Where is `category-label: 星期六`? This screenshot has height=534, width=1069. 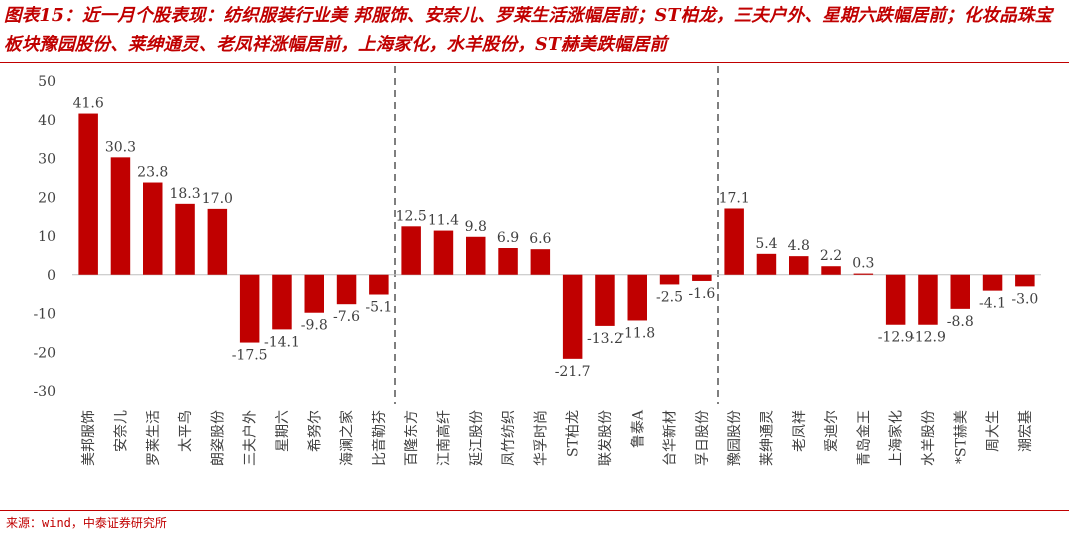 category-label: 星期六 is located at coordinates (283, 431).